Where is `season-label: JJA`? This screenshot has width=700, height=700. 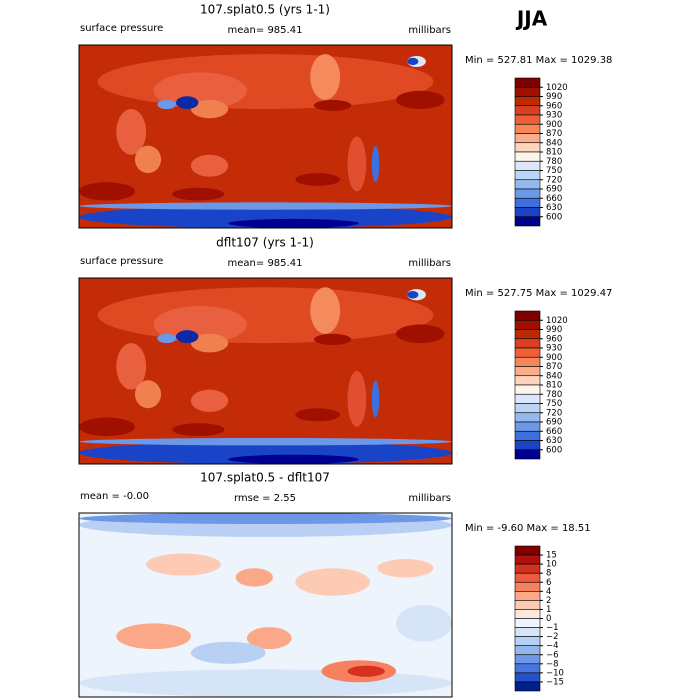 season-label: JJA is located at coordinates (531, 19).